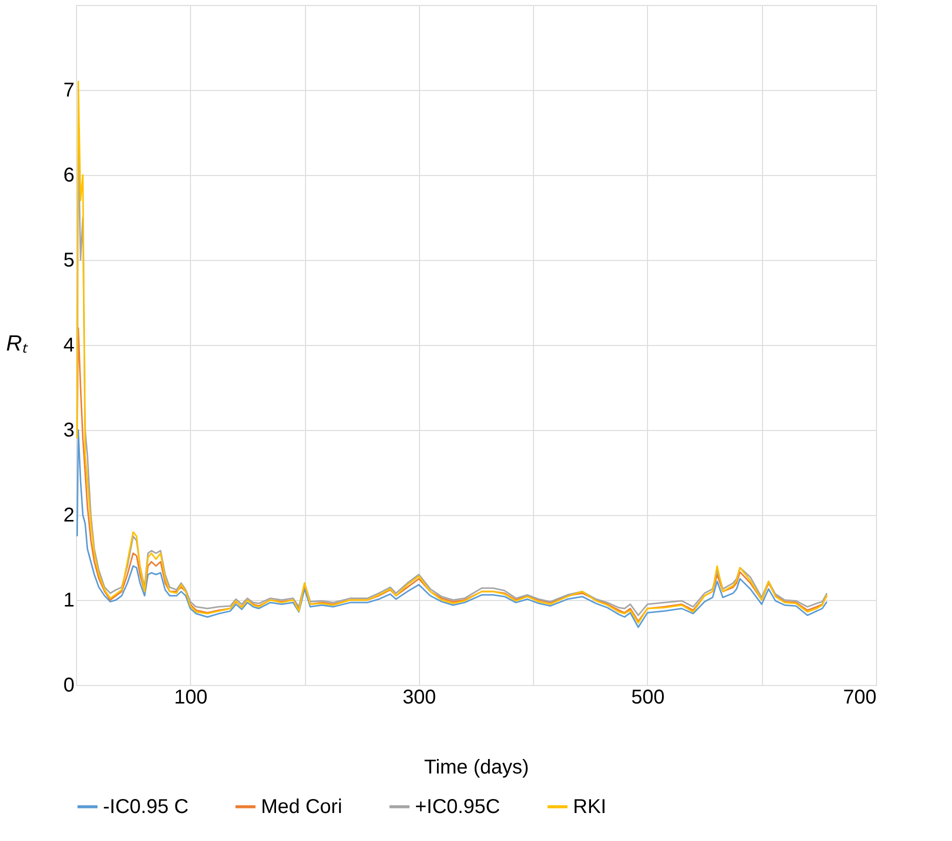 This screenshot has width=952, height=841. Describe the element at coordinates (859, 697) in the screenshot. I see `x-tick-label: 700` at that location.